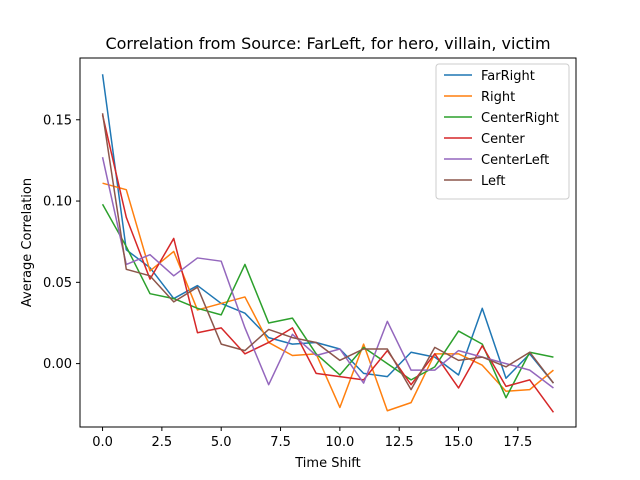 Image resolution: width=640 pixels, height=480 pixels. I want to click on legend-label-farright: FarRight, so click(508, 76).